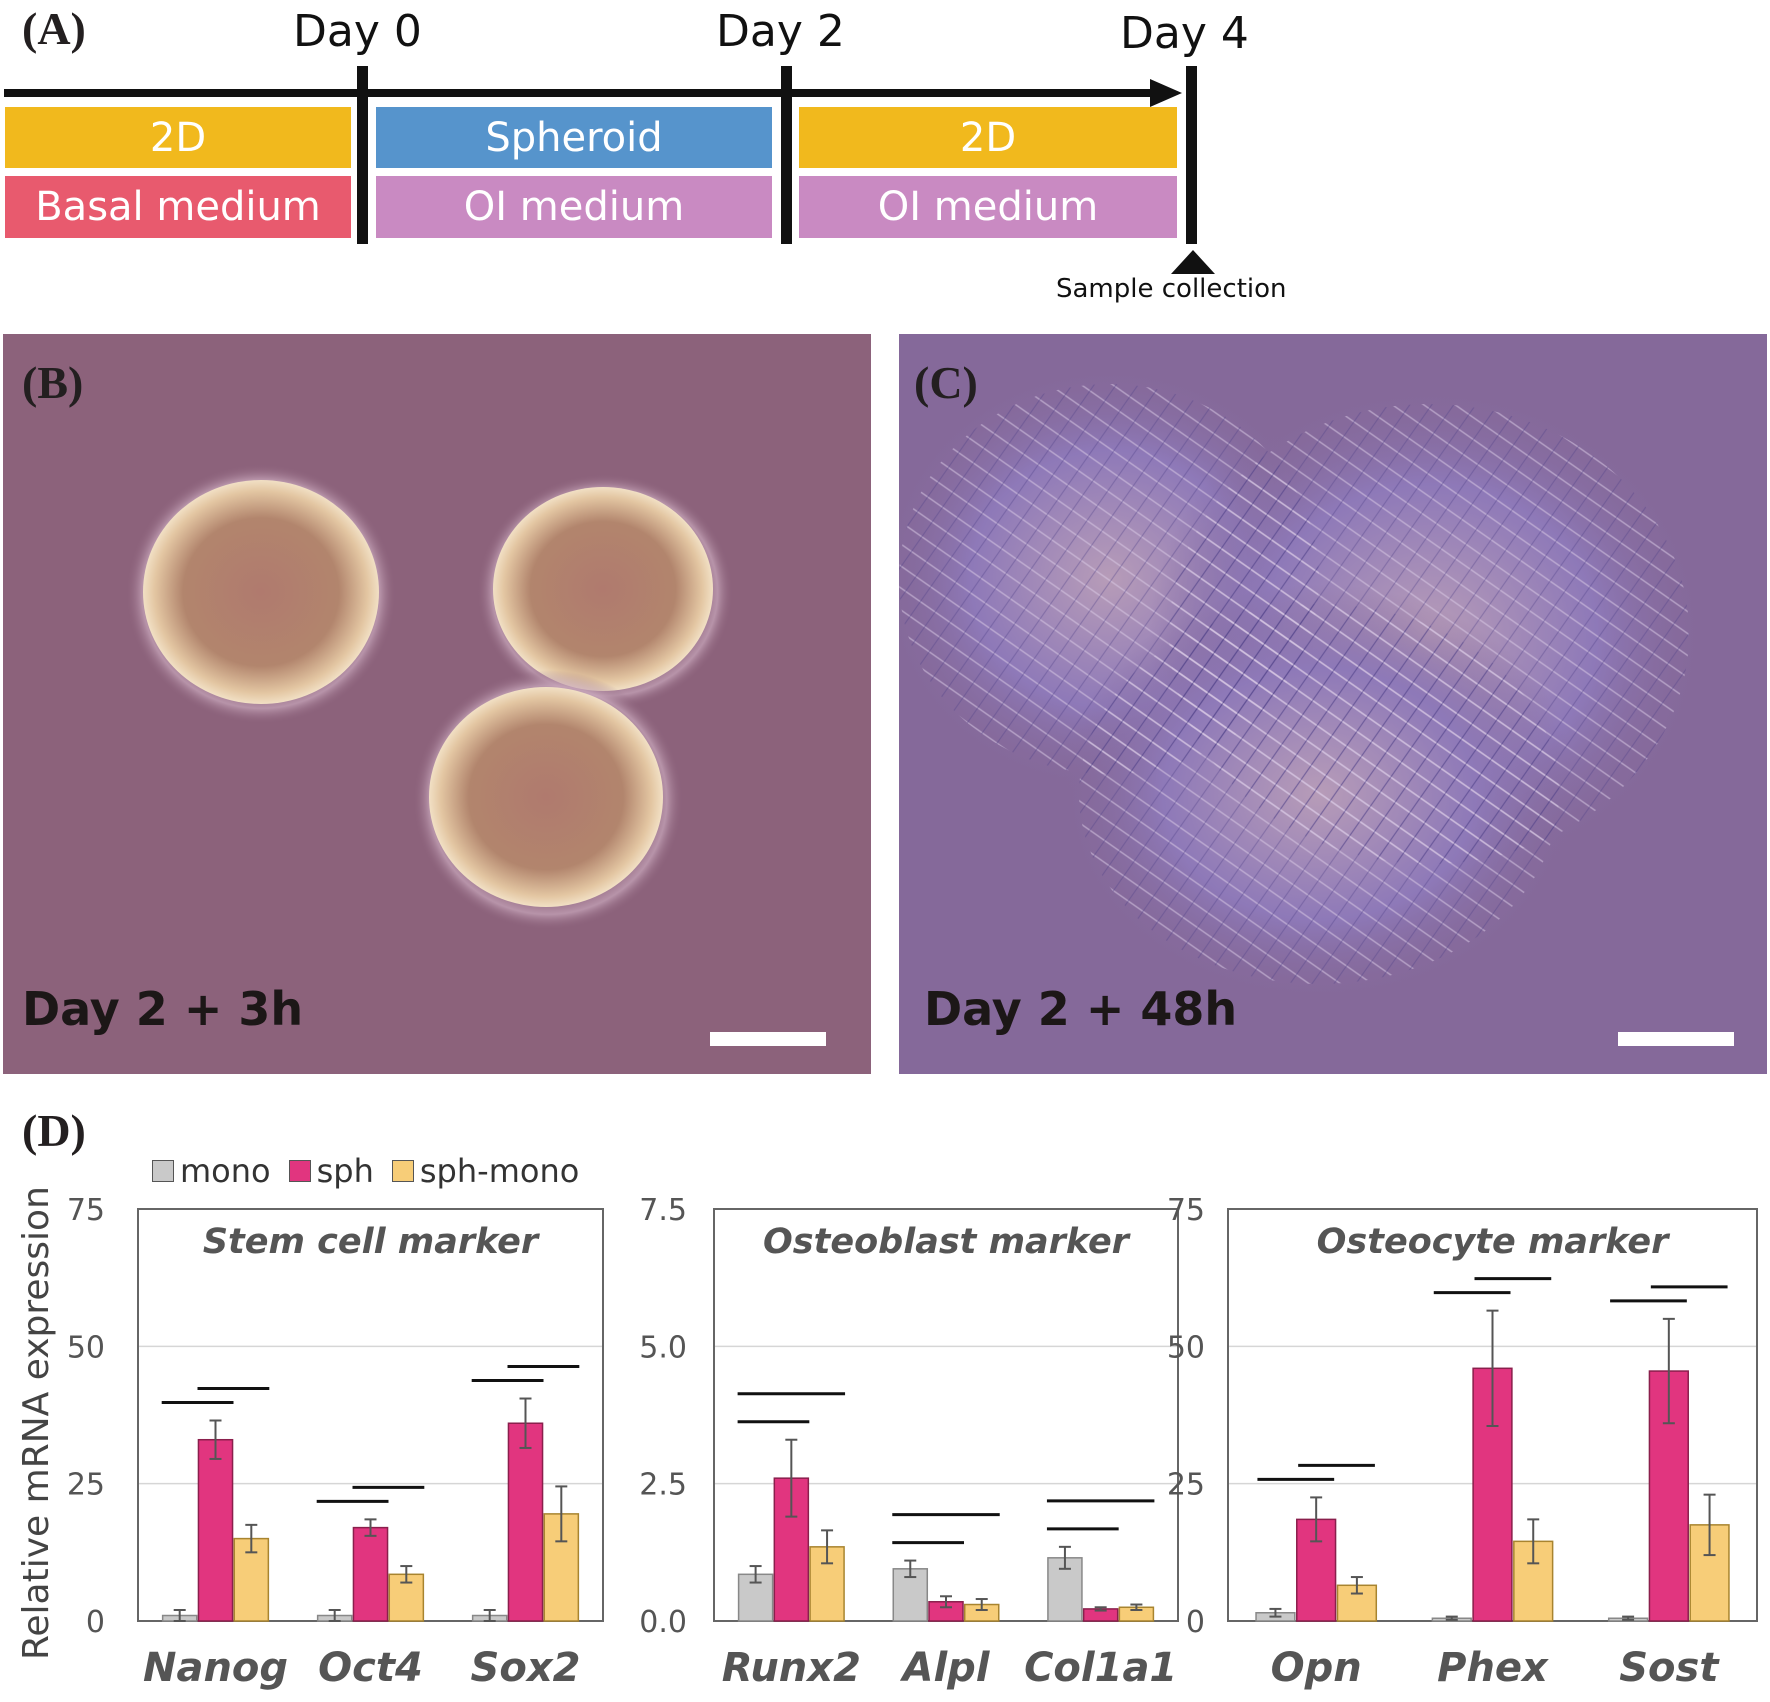 The width and height of the screenshot is (1770, 1702). I want to click on oi-medium-bar-1: OI medium, so click(574, 207).